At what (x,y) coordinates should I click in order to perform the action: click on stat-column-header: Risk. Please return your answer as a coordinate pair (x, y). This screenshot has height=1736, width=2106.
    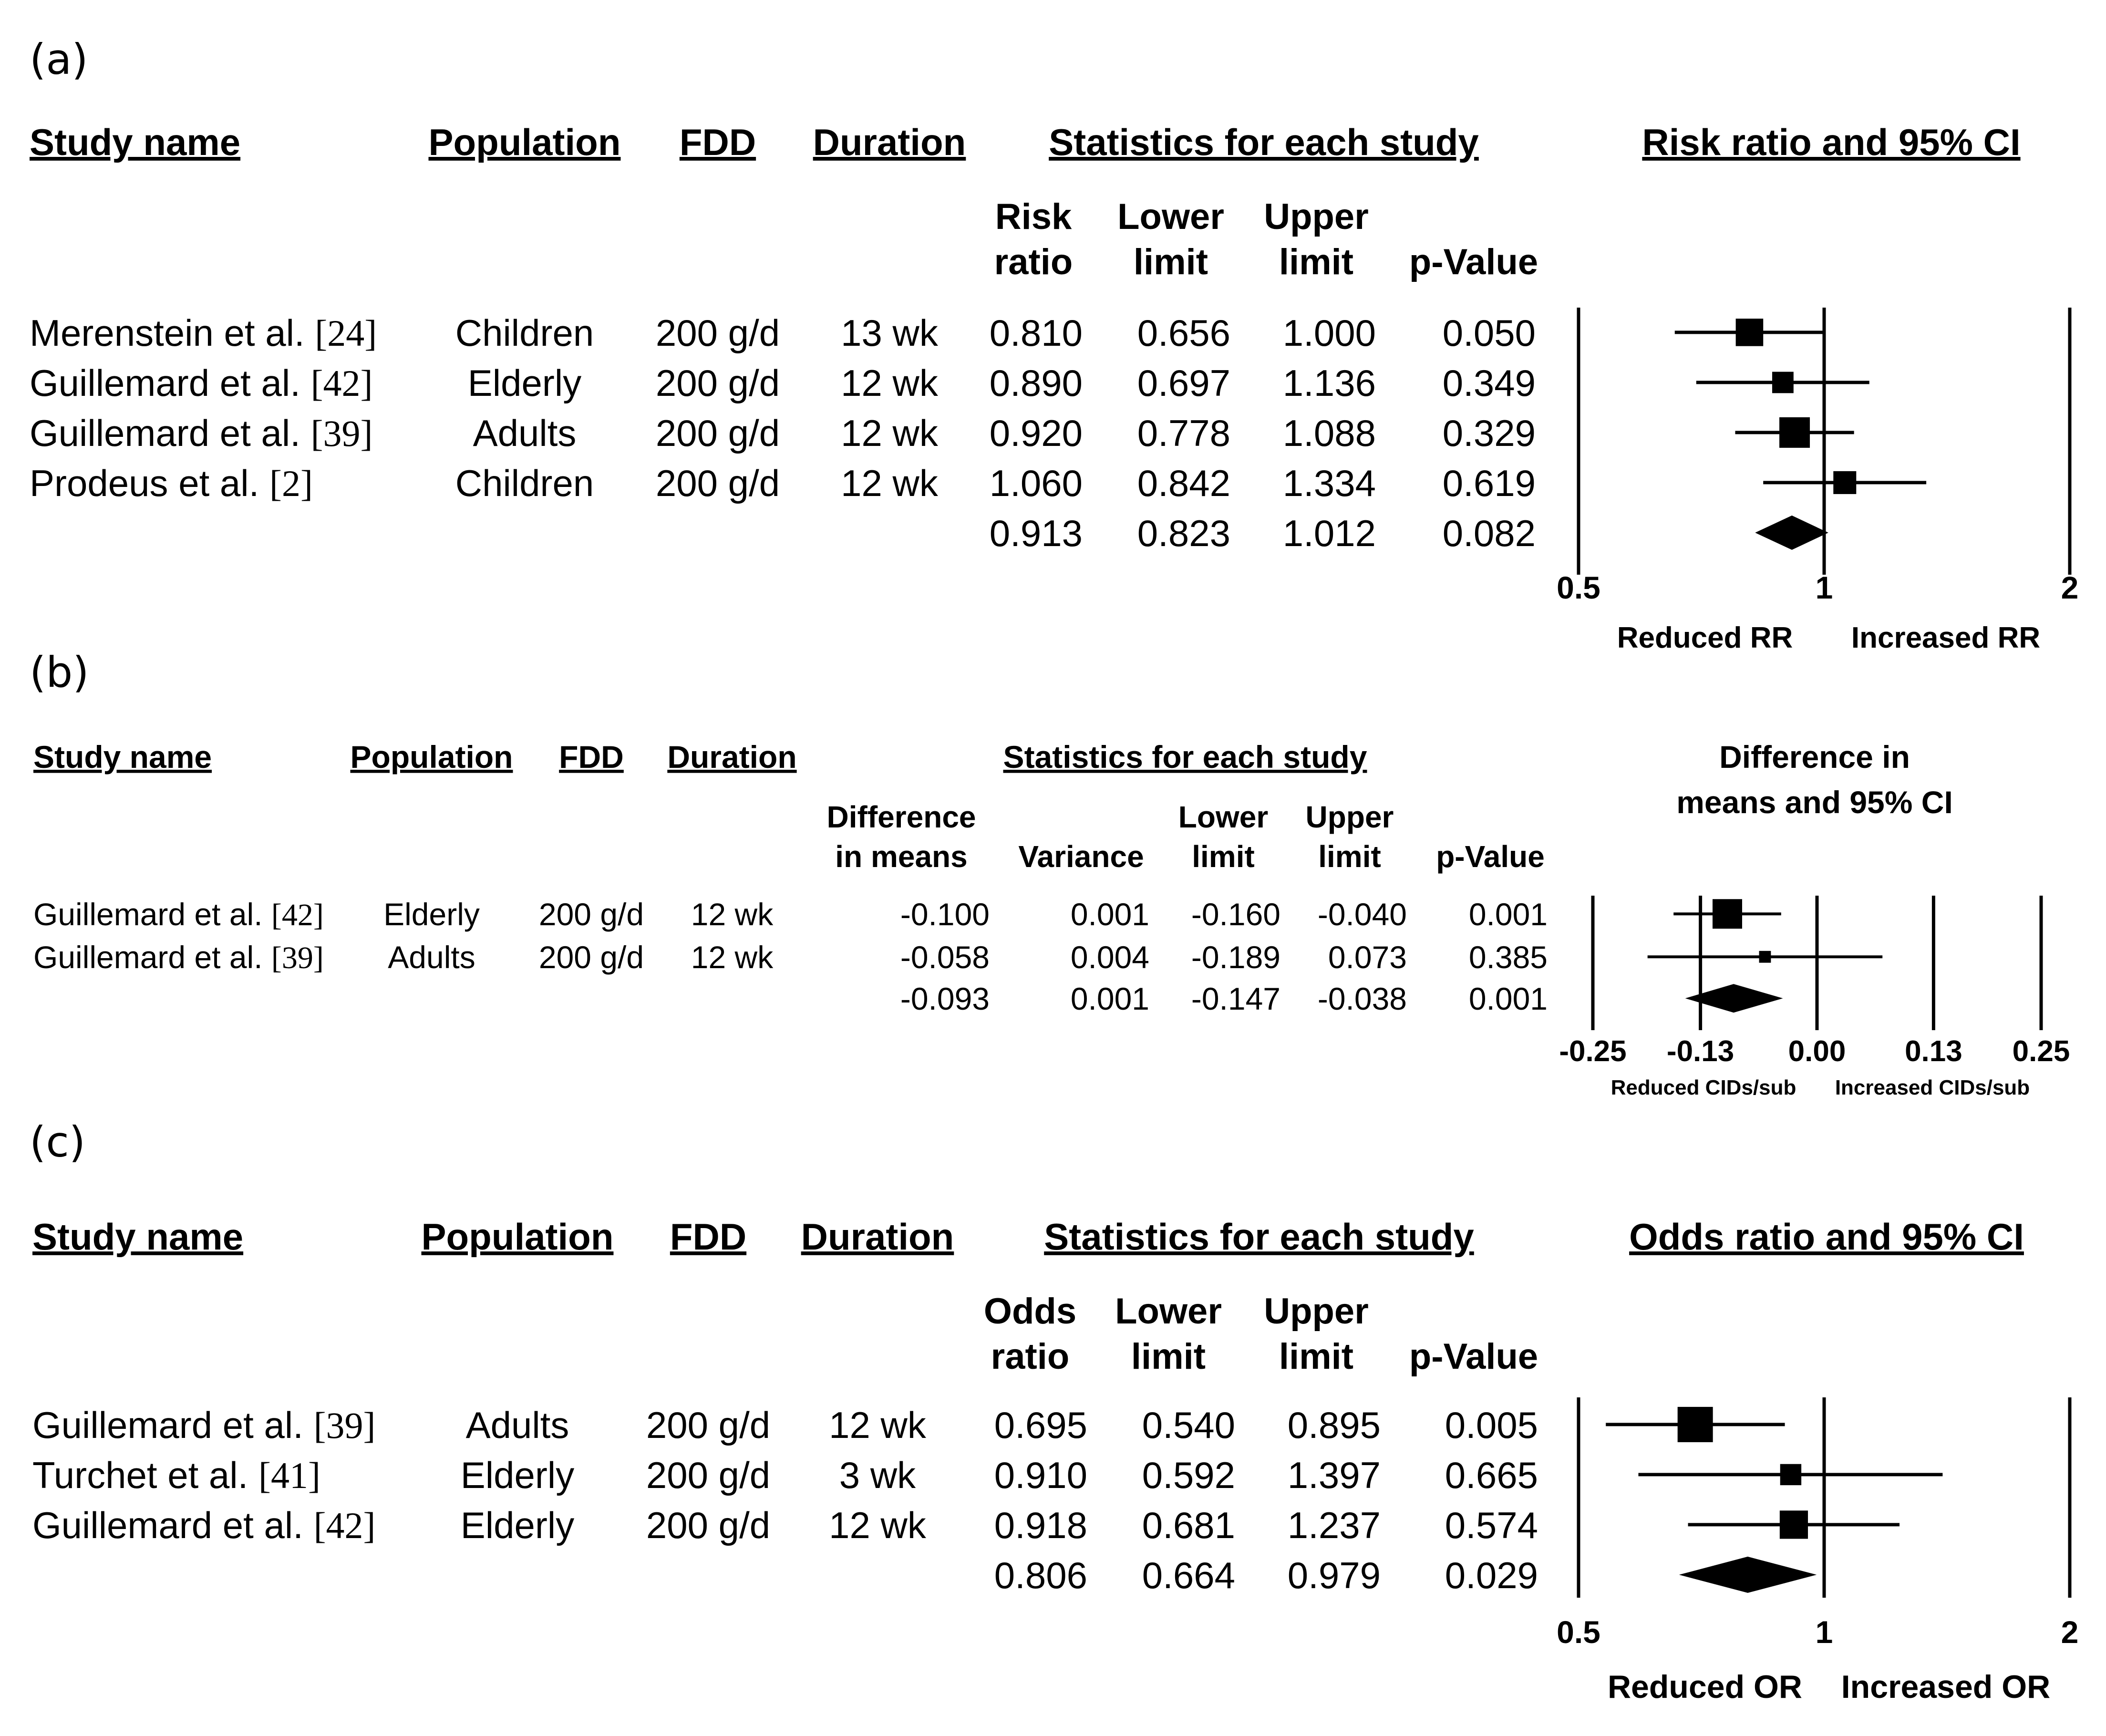
    Looking at the image, I should click on (1033, 216).